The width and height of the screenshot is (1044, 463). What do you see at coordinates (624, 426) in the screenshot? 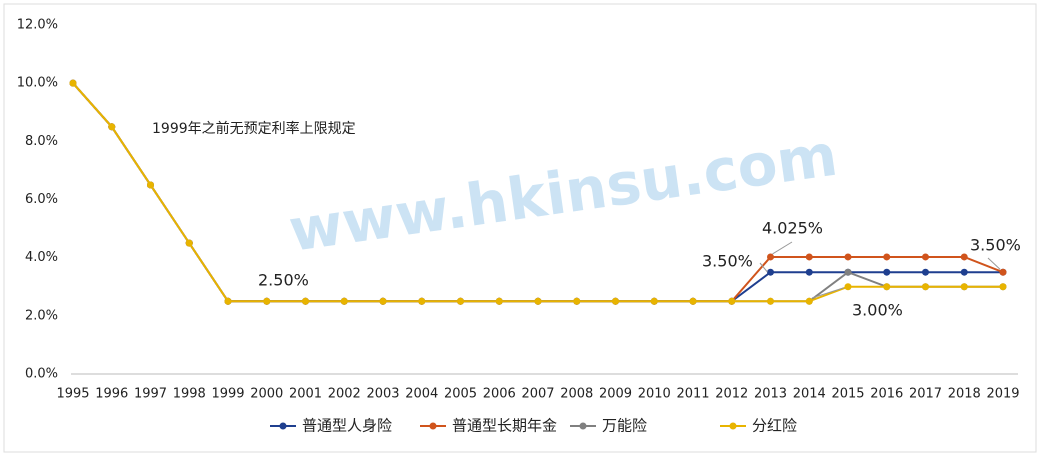
I see `legend-label: 万能险` at bounding box center [624, 426].